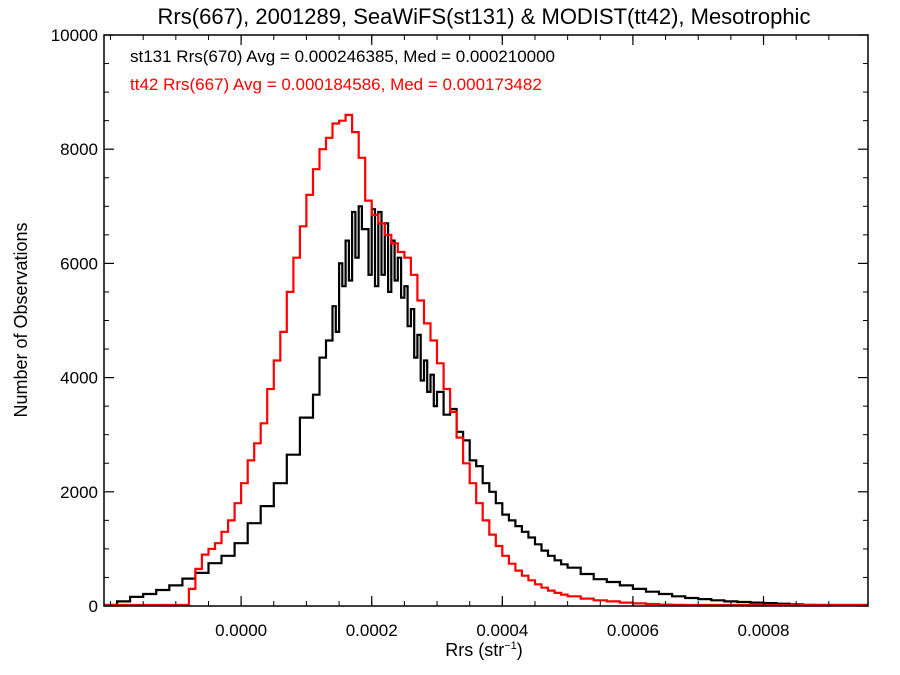 This screenshot has height=675, width=900. Describe the element at coordinates (241, 630) in the screenshot. I see `x-tick-label: 0.0000` at that location.